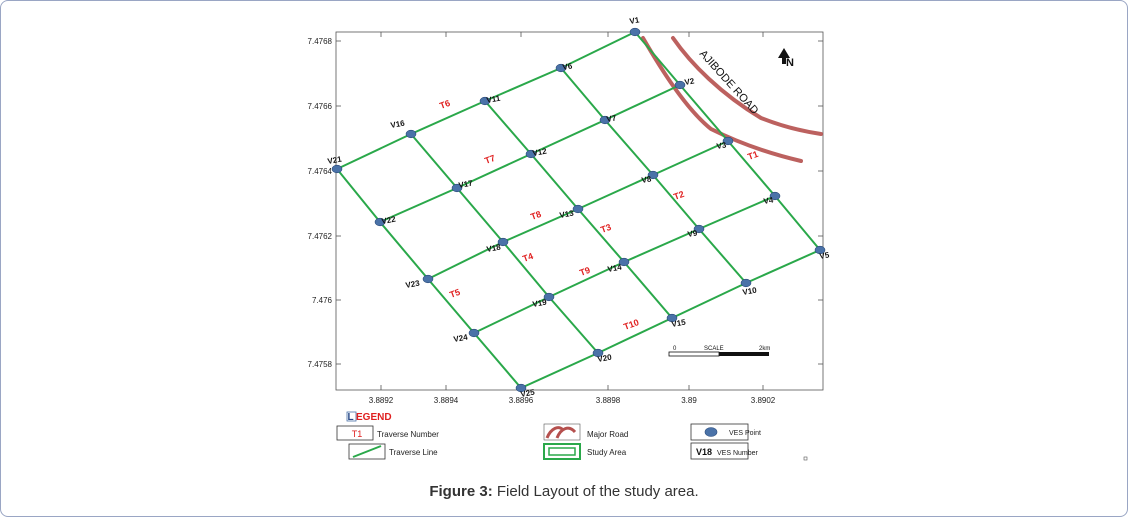 The width and height of the screenshot is (1128, 517). What do you see at coordinates (357, 434) in the screenshot?
I see `legend-traverse-number-sample: T1` at bounding box center [357, 434].